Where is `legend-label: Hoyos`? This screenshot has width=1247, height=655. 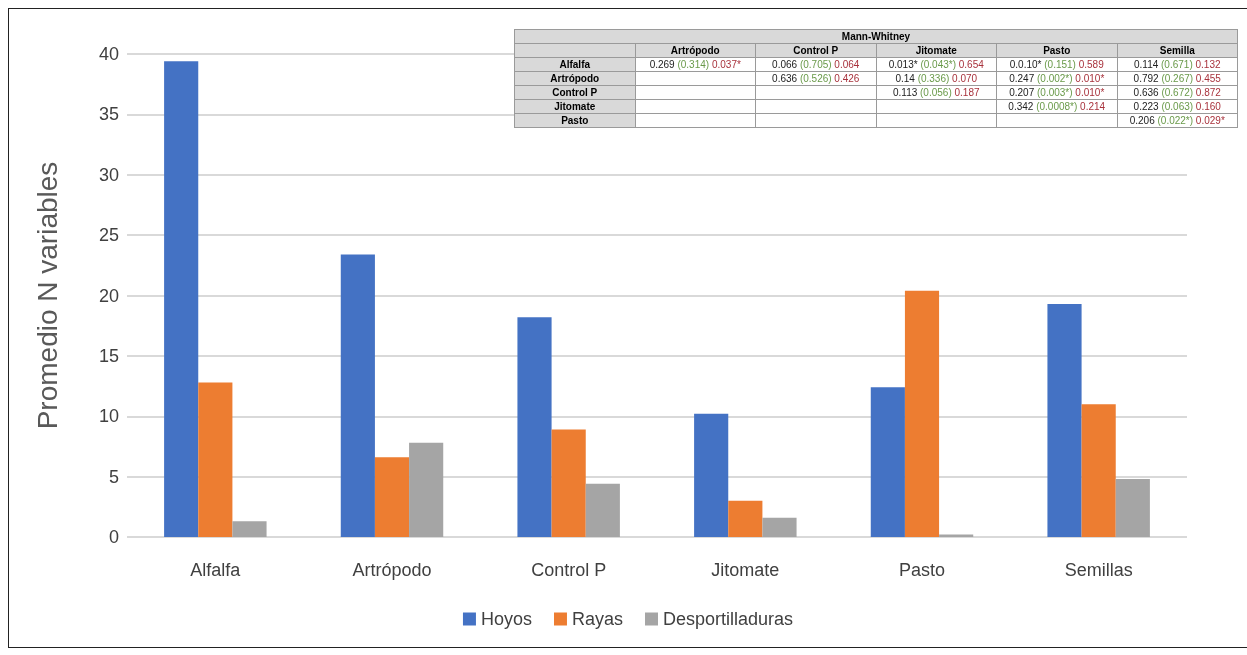 legend-label: Hoyos is located at coordinates (506, 619).